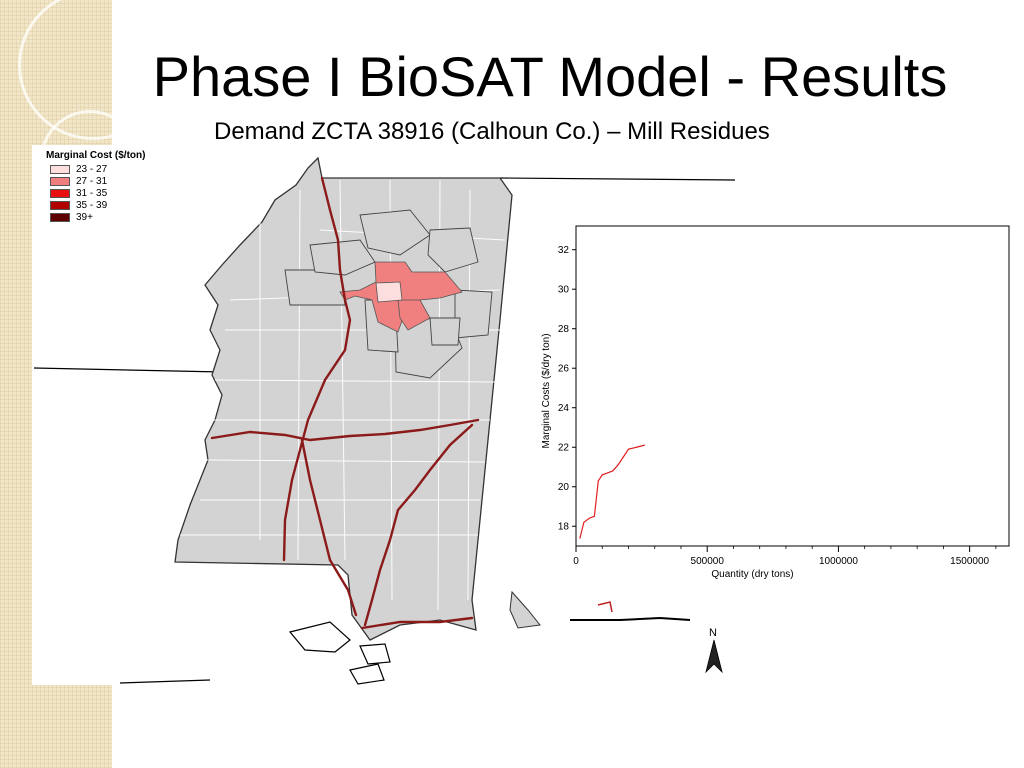 This screenshot has width=1024, height=768. What do you see at coordinates (115, 193) in the screenshot?
I see `legend-item: 31 - 35` at bounding box center [115, 193].